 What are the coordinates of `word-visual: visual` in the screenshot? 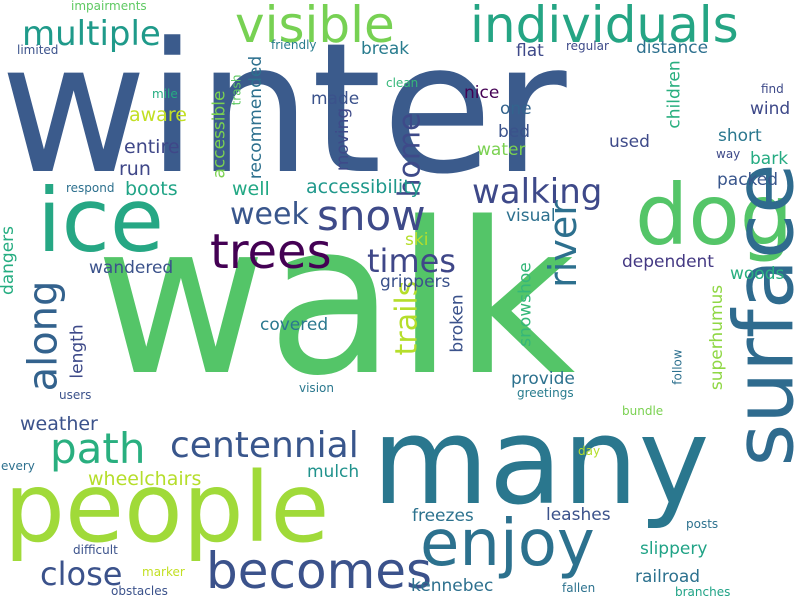 It's located at (531, 216).